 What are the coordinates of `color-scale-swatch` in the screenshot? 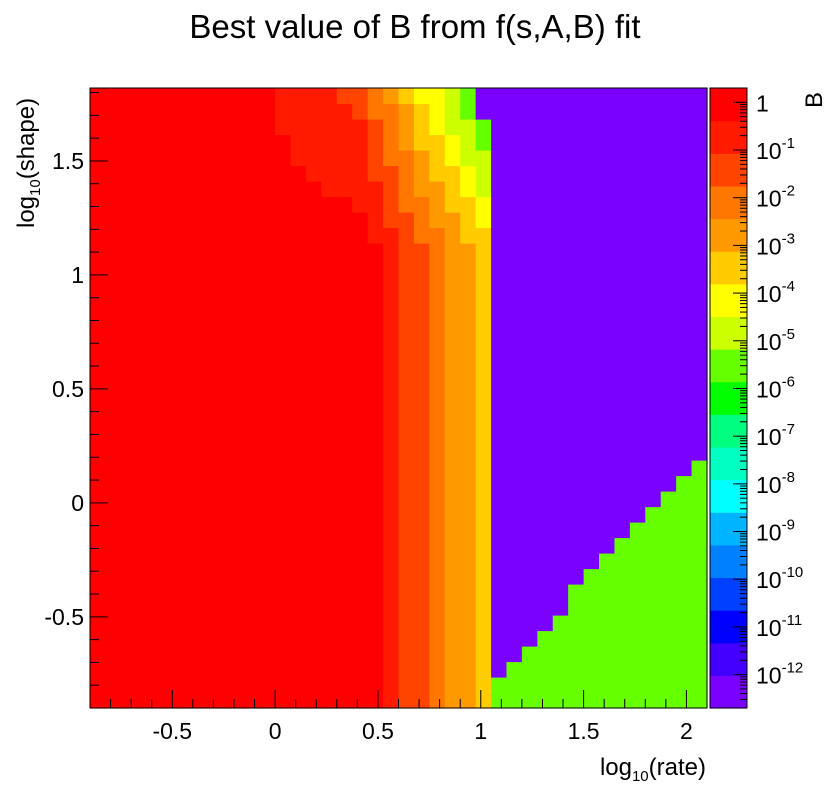 It's located at (728, 496).